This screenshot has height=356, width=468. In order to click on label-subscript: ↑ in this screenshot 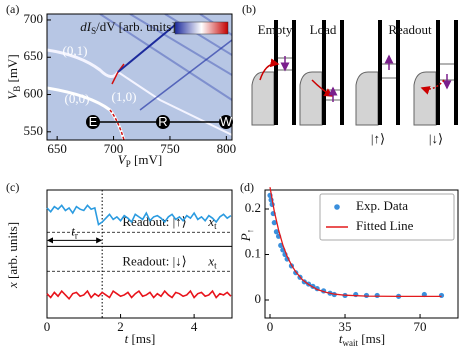, I will do `click(250, 231)`.